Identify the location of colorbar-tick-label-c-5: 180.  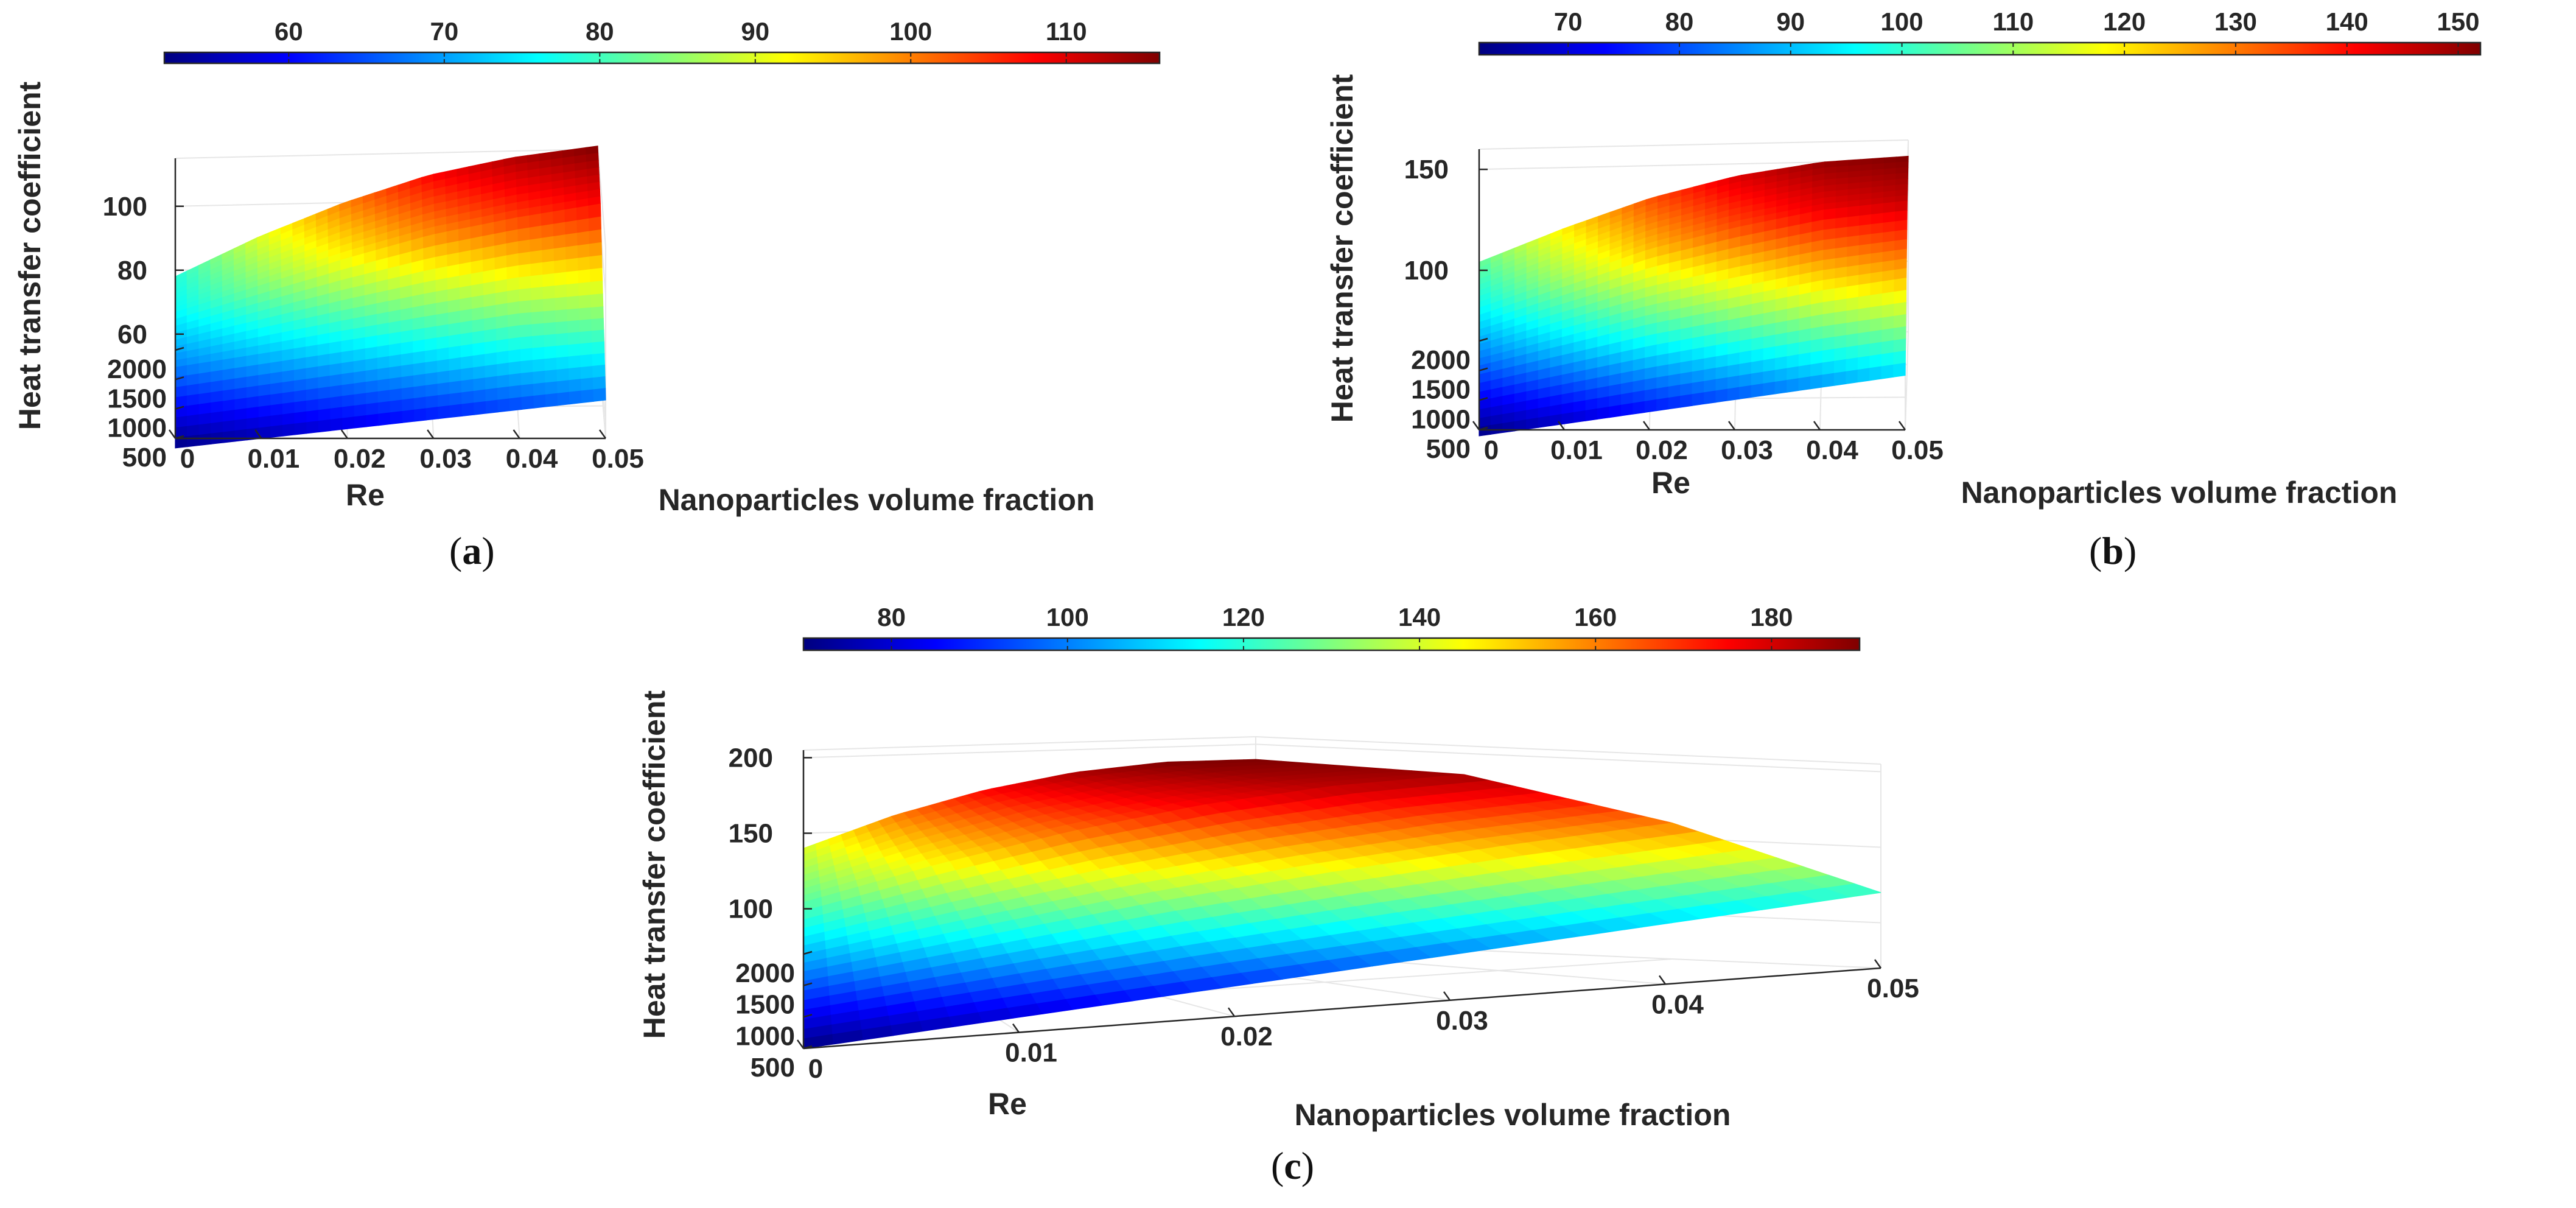
(1771, 617).